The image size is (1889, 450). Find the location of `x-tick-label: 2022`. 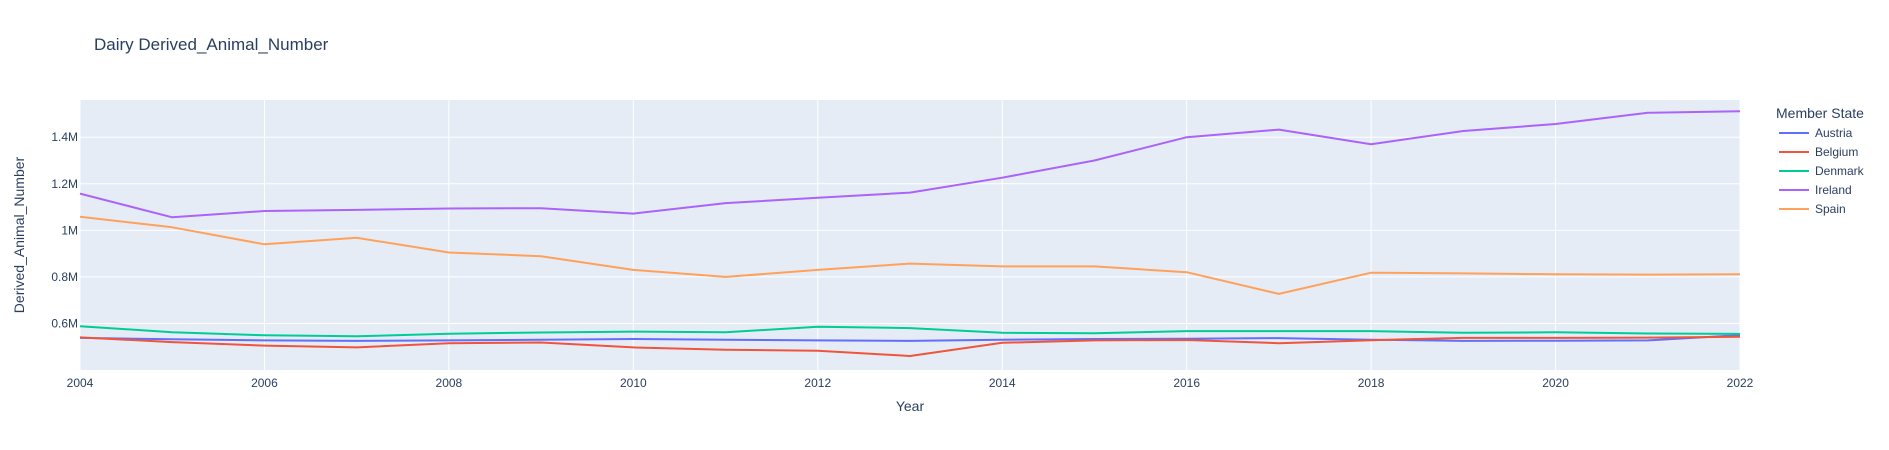

x-tick-label: 2022 is located at coordinates (1740, 383).